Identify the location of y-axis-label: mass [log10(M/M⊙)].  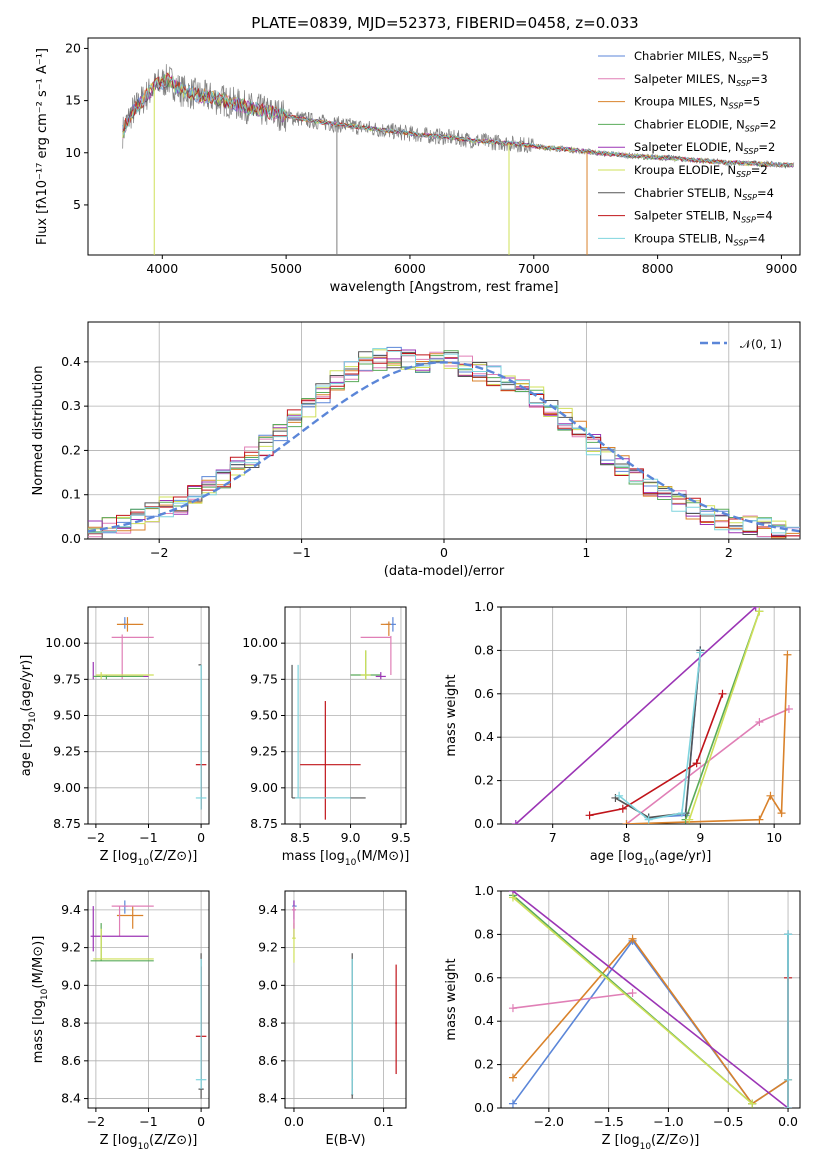
(40, 1000).